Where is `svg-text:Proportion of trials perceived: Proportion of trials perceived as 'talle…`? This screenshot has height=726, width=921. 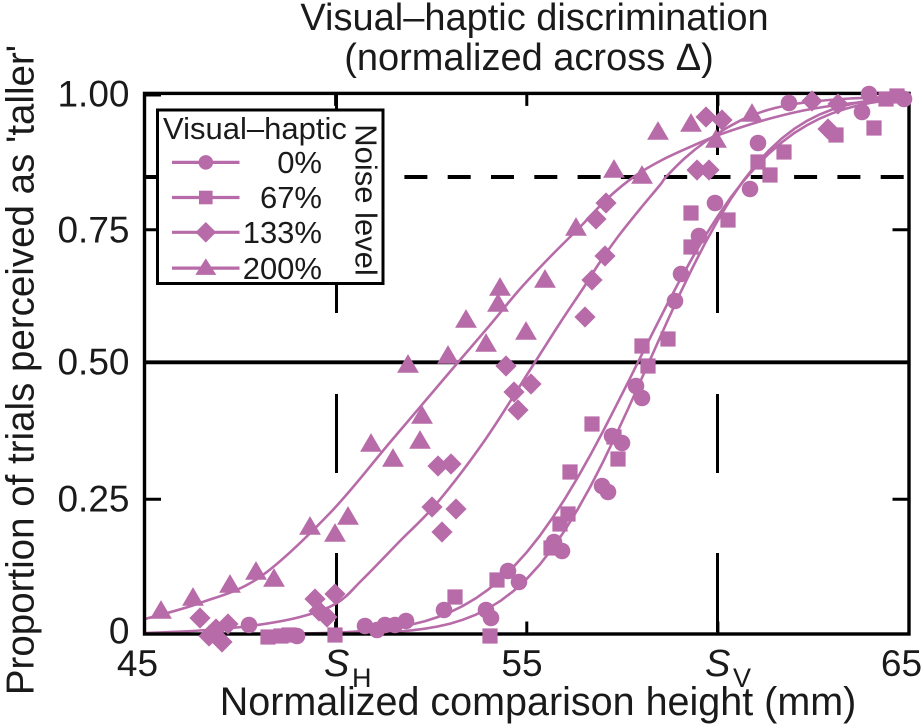 svg-text:Proportion of trials perceived: Proportion of trials perceived as 'talle… is located at coordinates (21, 370).